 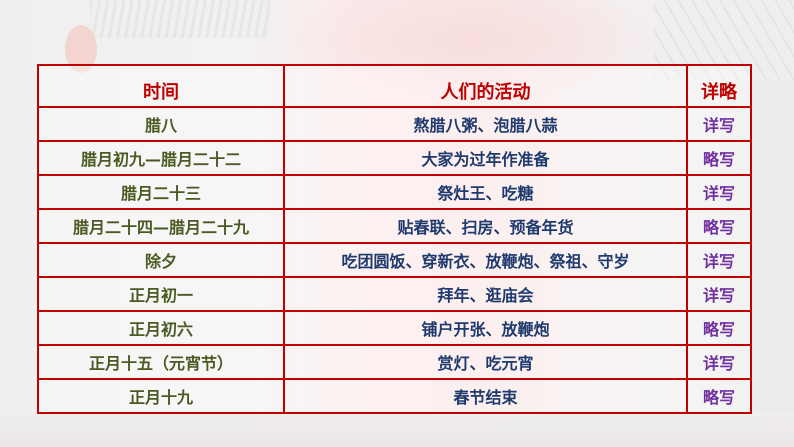 I want to click on roof-decoration, so click(x=180, y=19).